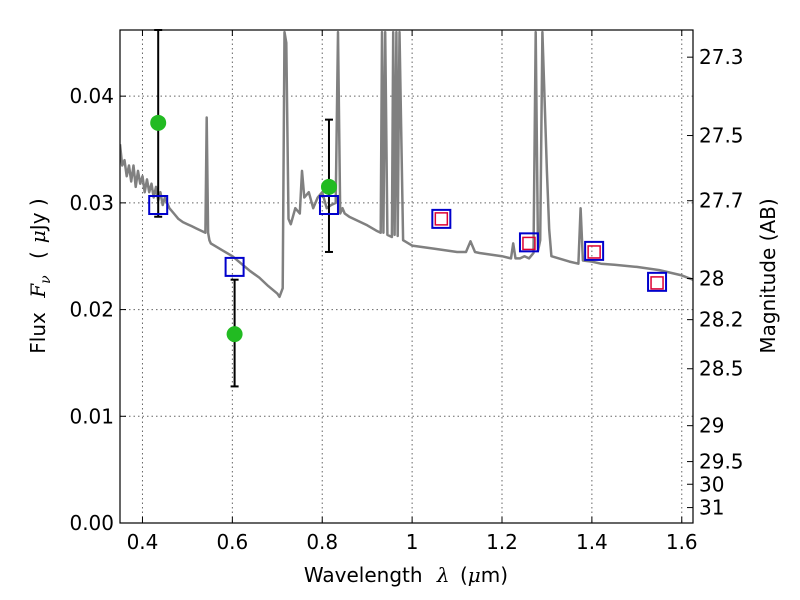  Describe the element at coordinates (711, 484) in the screenshot. I see `y-right-tick-label: 30` at that location.